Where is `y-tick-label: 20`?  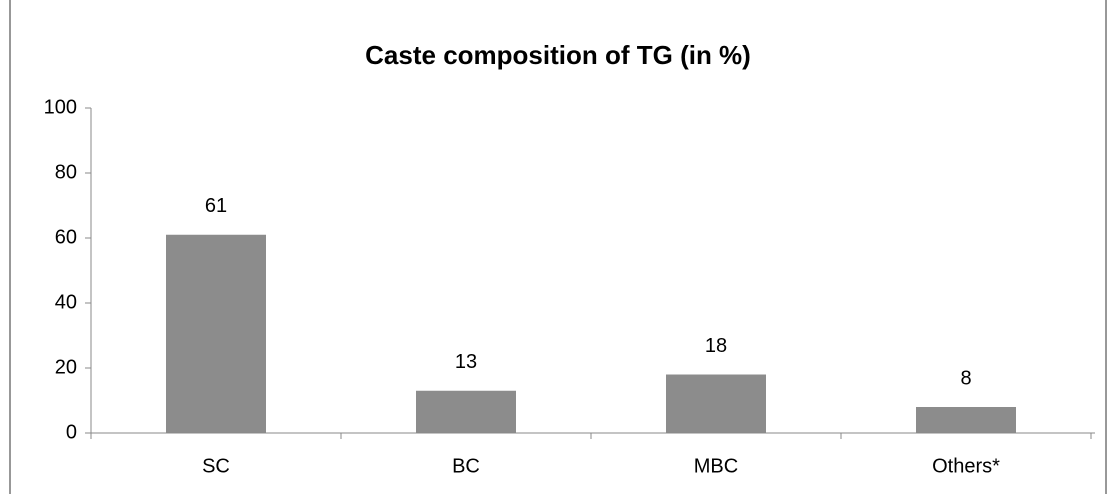 y-tick-label: 20 is located at coordinates (66, 367).